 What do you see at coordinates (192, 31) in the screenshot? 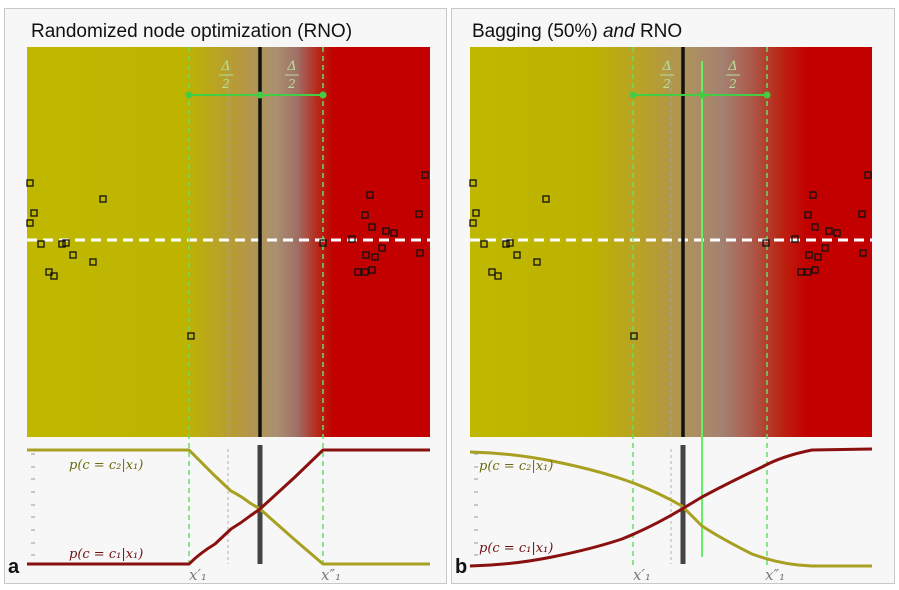
I see `panel-a-title: Randomized node optimization (RNO)` at bounding box center [192, 31].